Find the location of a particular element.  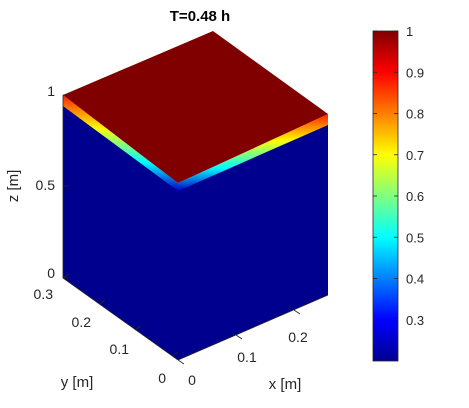

transition-band-left is located at coordinates (120, 143).